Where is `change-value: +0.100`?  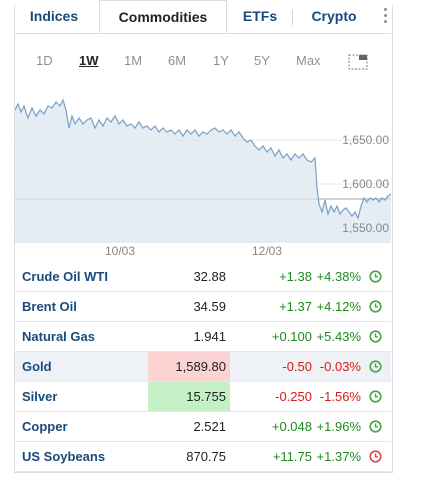 change-value: +0.100 is located at coordinates (291, 336).